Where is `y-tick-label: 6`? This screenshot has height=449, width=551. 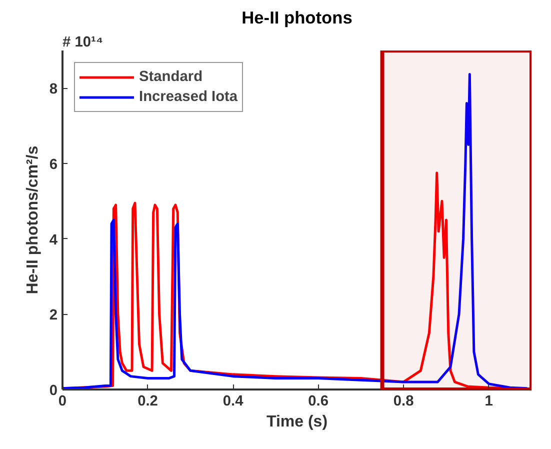
y-tick-label: 6 is located at coordinates (53, 165).